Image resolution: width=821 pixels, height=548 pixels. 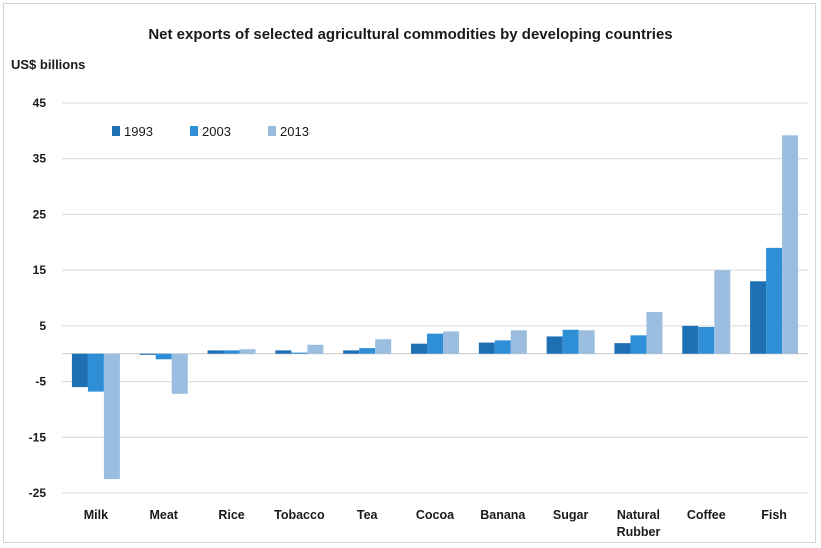 I want to click on legend-label-2013: 2013, so click(x=294, y=131).